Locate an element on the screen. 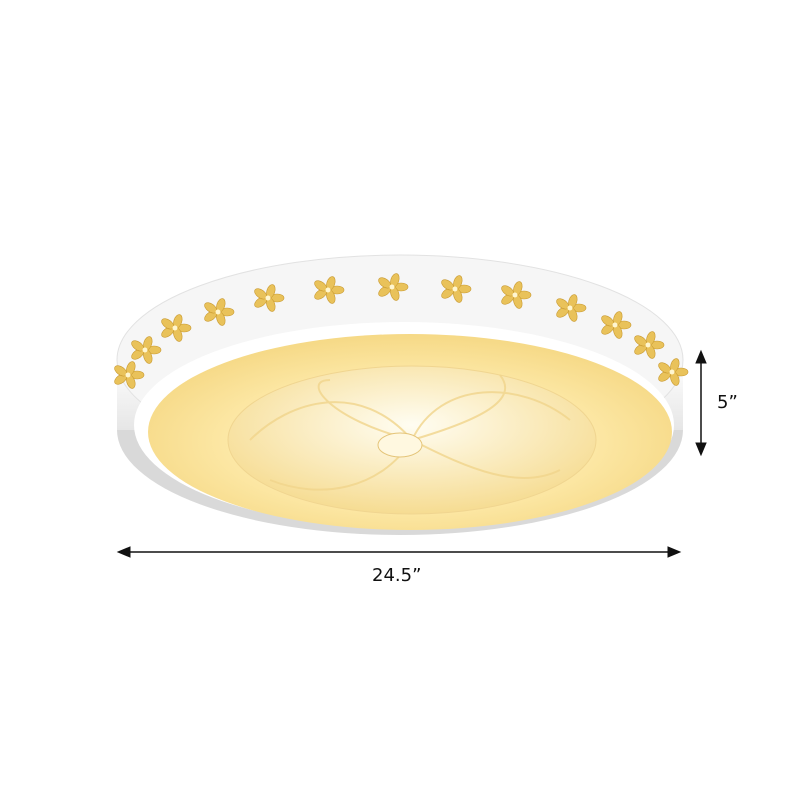 The image size is (800, 800). height-label: 5” is located at coordinates (727, 402).